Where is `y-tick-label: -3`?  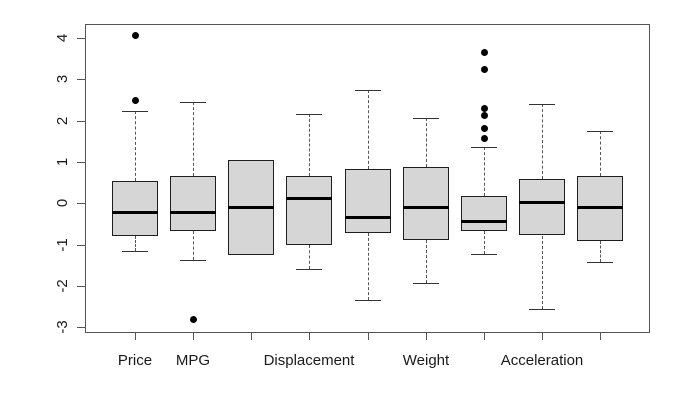
y-tick-label: -3 is located at coordinates (62, 327).